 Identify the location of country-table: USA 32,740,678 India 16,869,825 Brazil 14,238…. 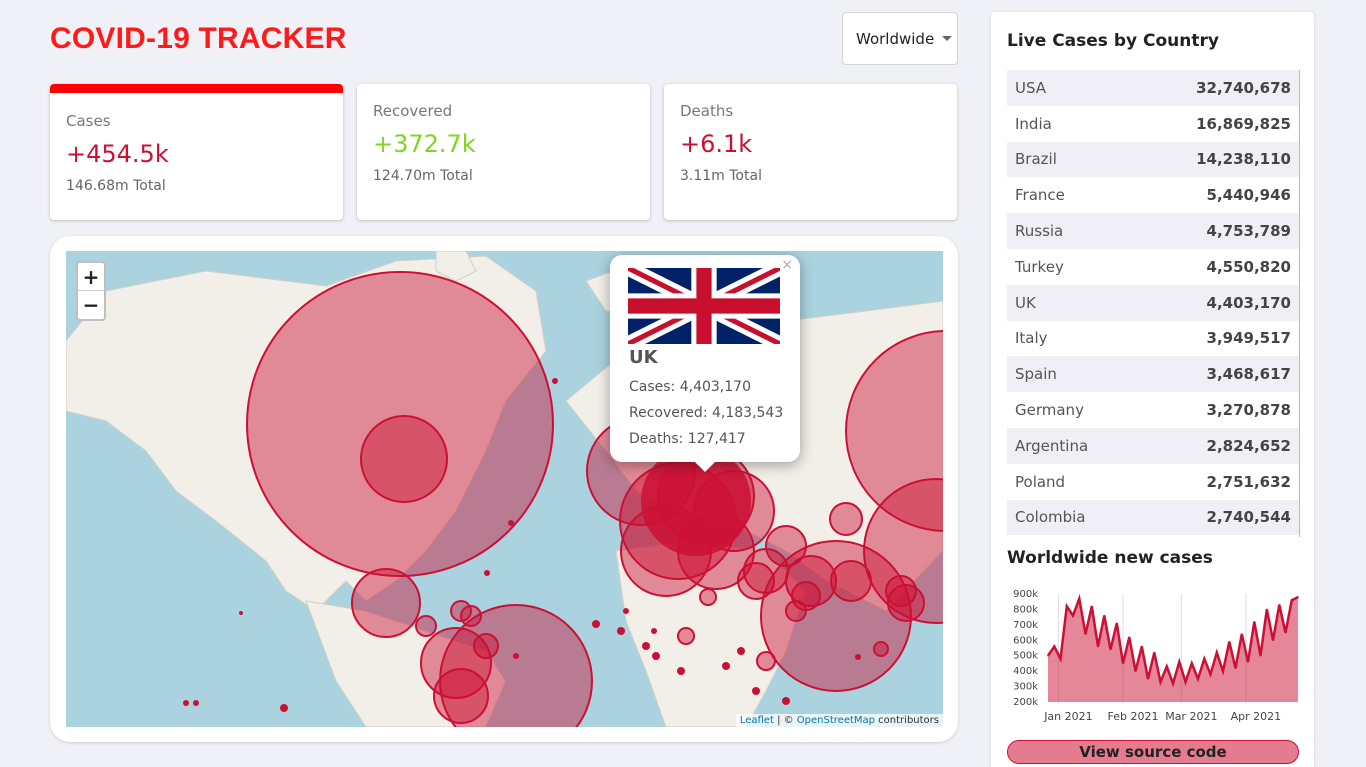
(1153, 303).